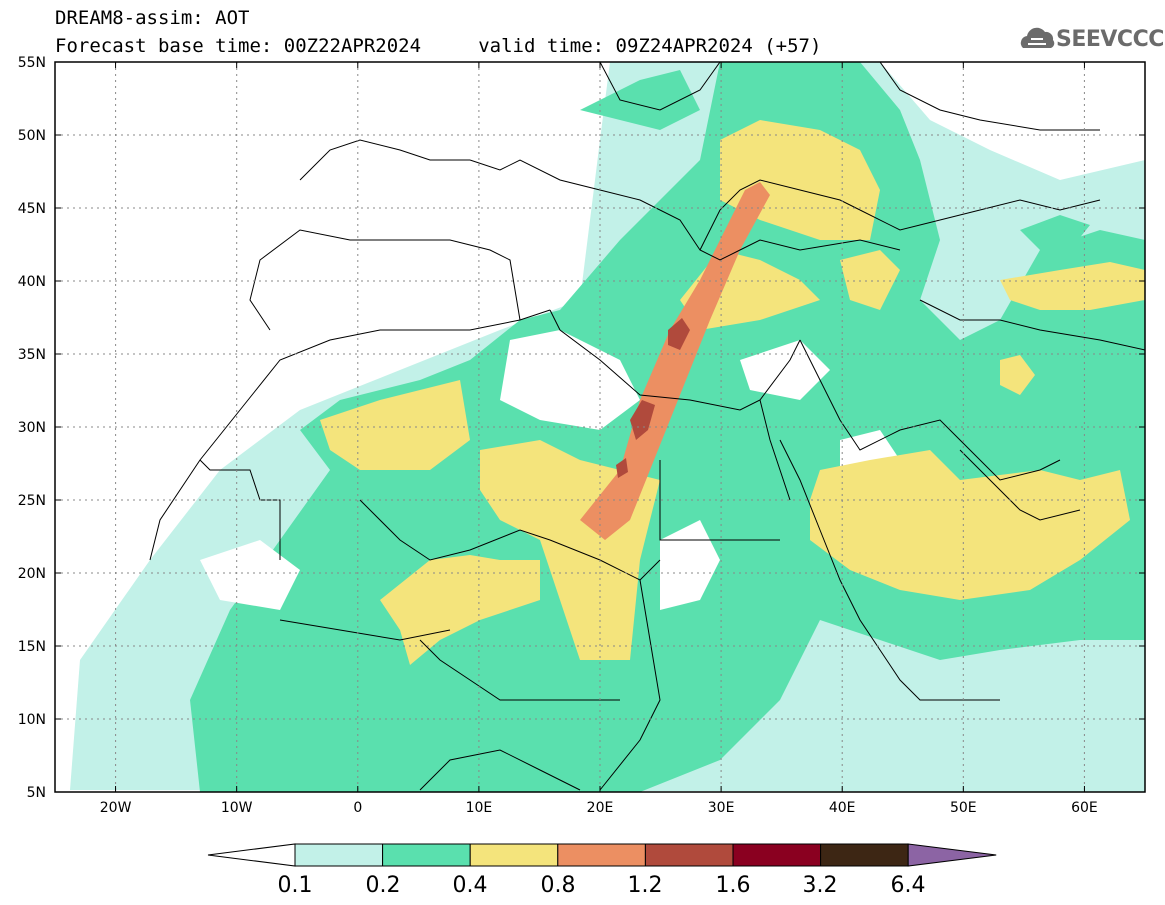  Describe the element at coordinates (1110, 39) in the screenshot. I see `logo-text: SEEVCCC` at that location.